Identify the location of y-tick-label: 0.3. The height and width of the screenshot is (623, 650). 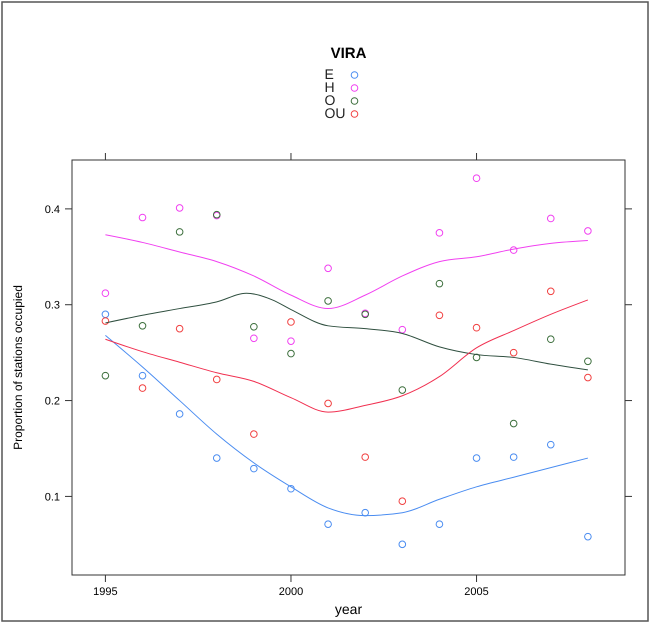
(52, 306).